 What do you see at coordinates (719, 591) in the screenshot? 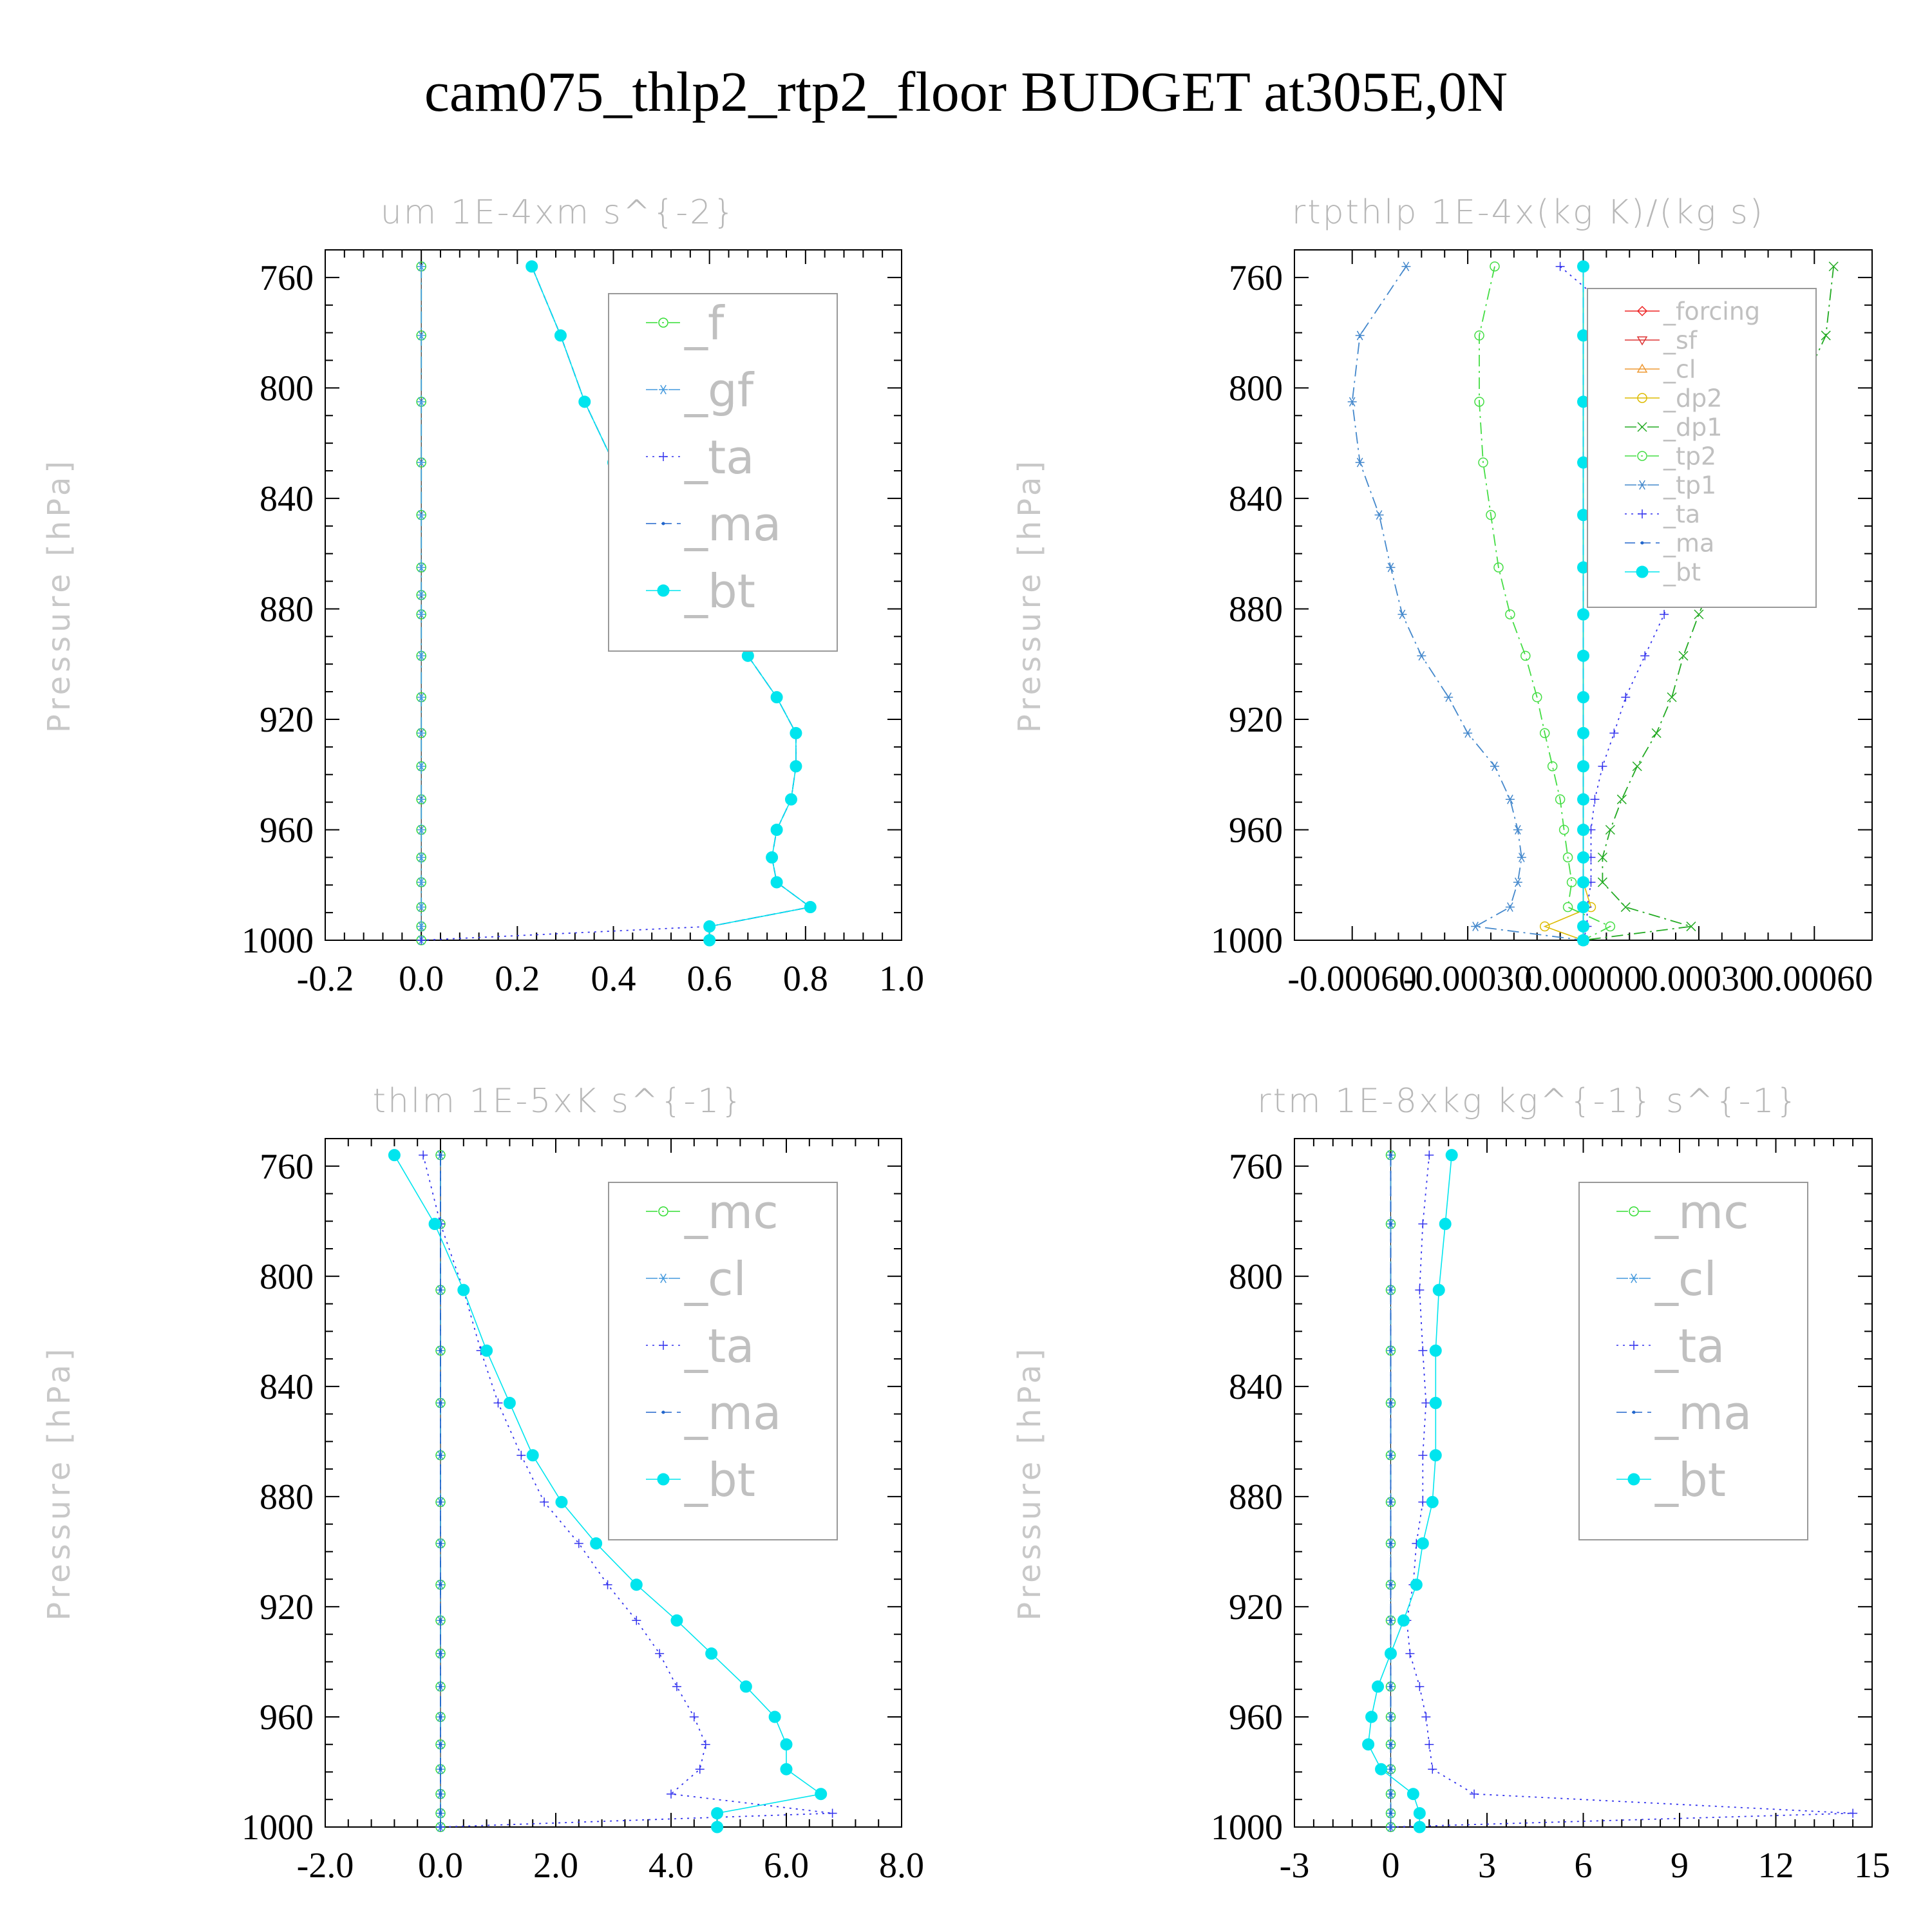
I see `legend-label: _bt` at bounding box center [719, 591].